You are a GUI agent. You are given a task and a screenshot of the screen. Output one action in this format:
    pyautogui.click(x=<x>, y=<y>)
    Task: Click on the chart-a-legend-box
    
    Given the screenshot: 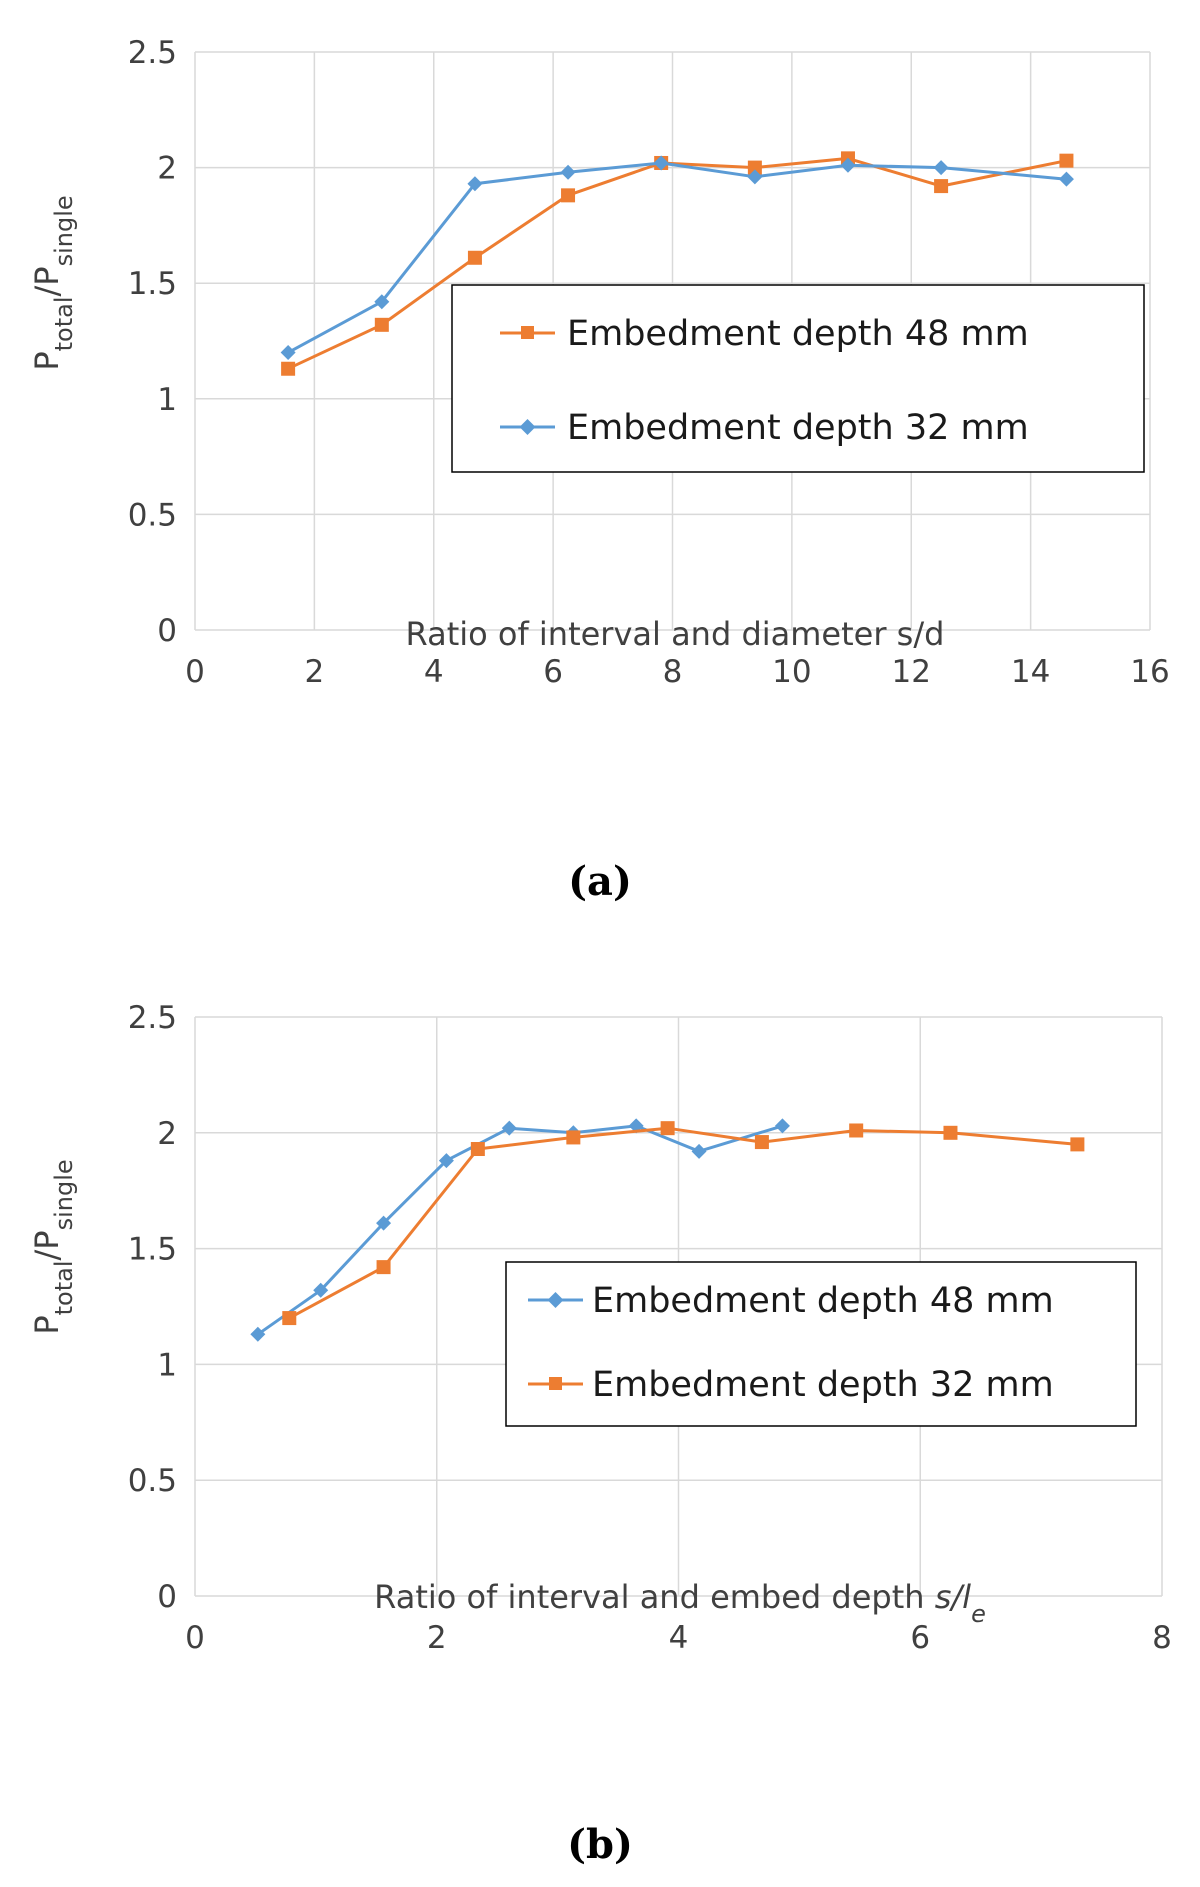 What is the action you would take?
    pyautogui.click(x=798, y=378)
    